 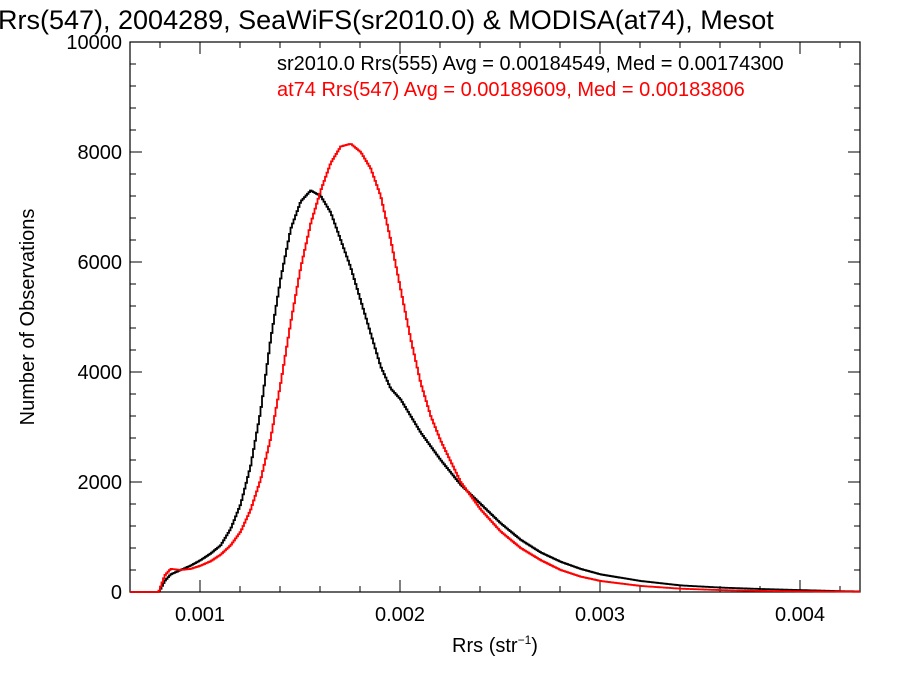 I want to click on x-axis-label-main: Rrs (str, so click(x=485, y=646).